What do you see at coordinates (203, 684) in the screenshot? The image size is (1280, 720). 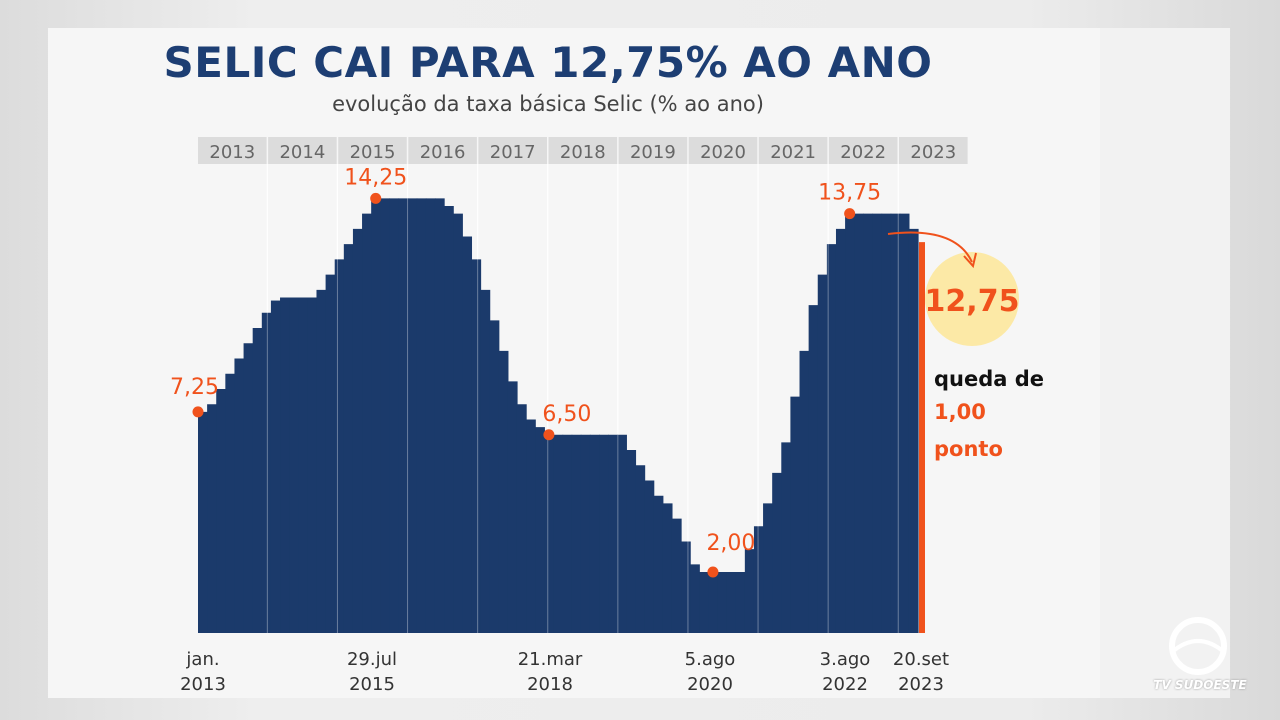 I see `x-axis-label: 2013` at bounding box center [203, 684].